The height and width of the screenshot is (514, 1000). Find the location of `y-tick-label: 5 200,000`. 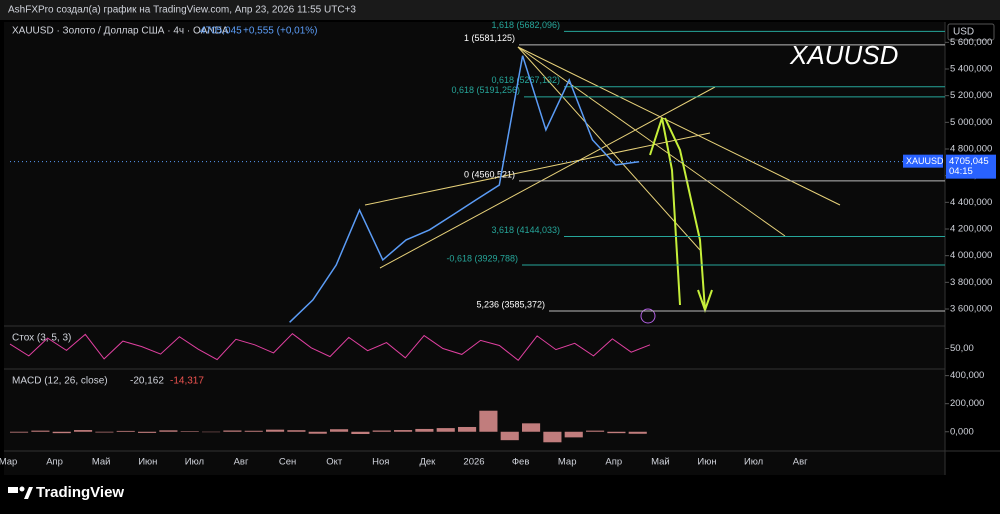

y-tick-label: 5 200,000 is located at coordinates (971, 95).